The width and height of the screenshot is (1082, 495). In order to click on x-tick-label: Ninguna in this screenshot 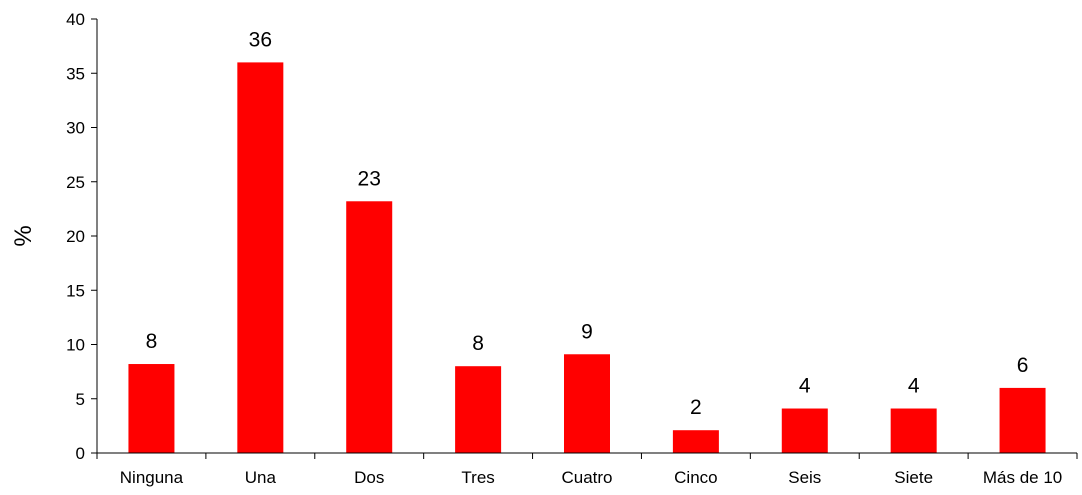, I will do `click(152, 477)`.